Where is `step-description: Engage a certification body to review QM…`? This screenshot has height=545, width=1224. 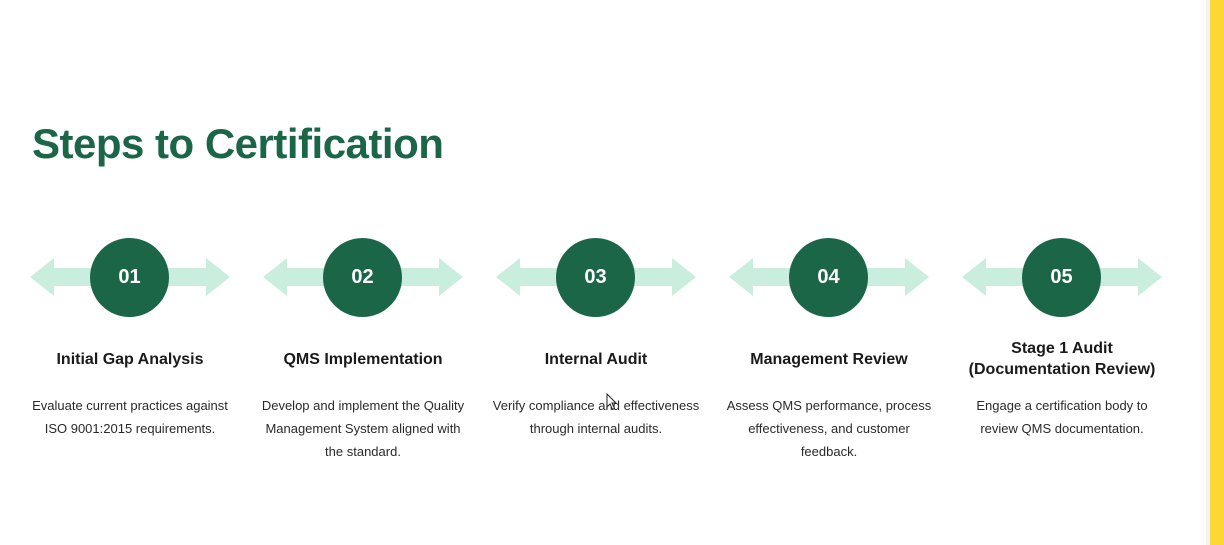
step-description: Engage a certification body to review QM… is located at coordinates (1062, 417).